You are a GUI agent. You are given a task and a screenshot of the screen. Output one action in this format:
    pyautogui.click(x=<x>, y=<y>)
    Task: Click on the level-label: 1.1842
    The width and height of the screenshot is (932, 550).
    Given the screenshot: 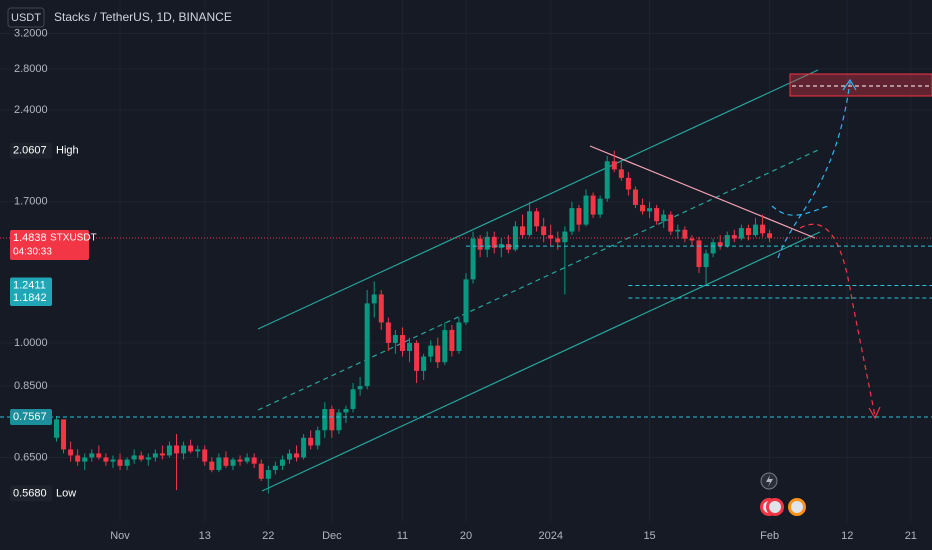 What is the action you would take?
    pyautogui.click(x=30, y=298)
    